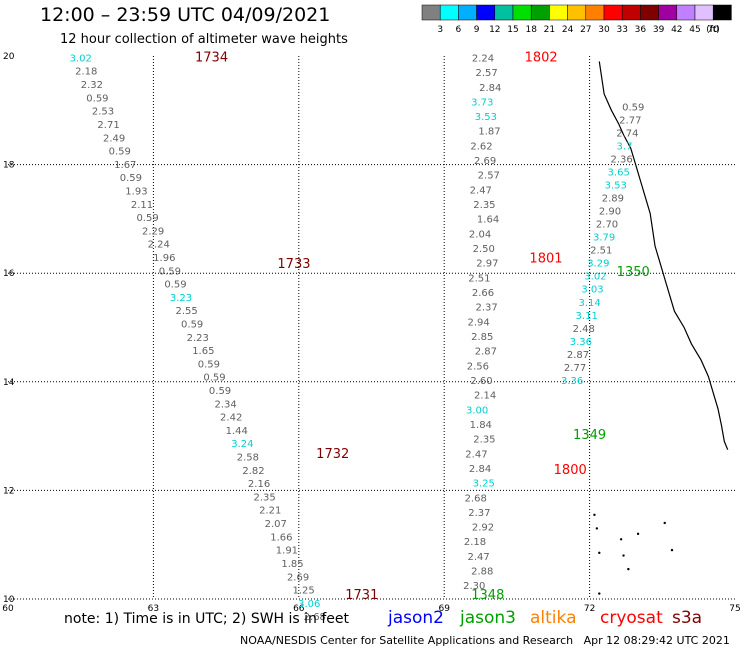 The image size is (740, 650). Describe the element at coordinates (9, 383) in the screenshot. I see `y-tick-label: 14` at that location.